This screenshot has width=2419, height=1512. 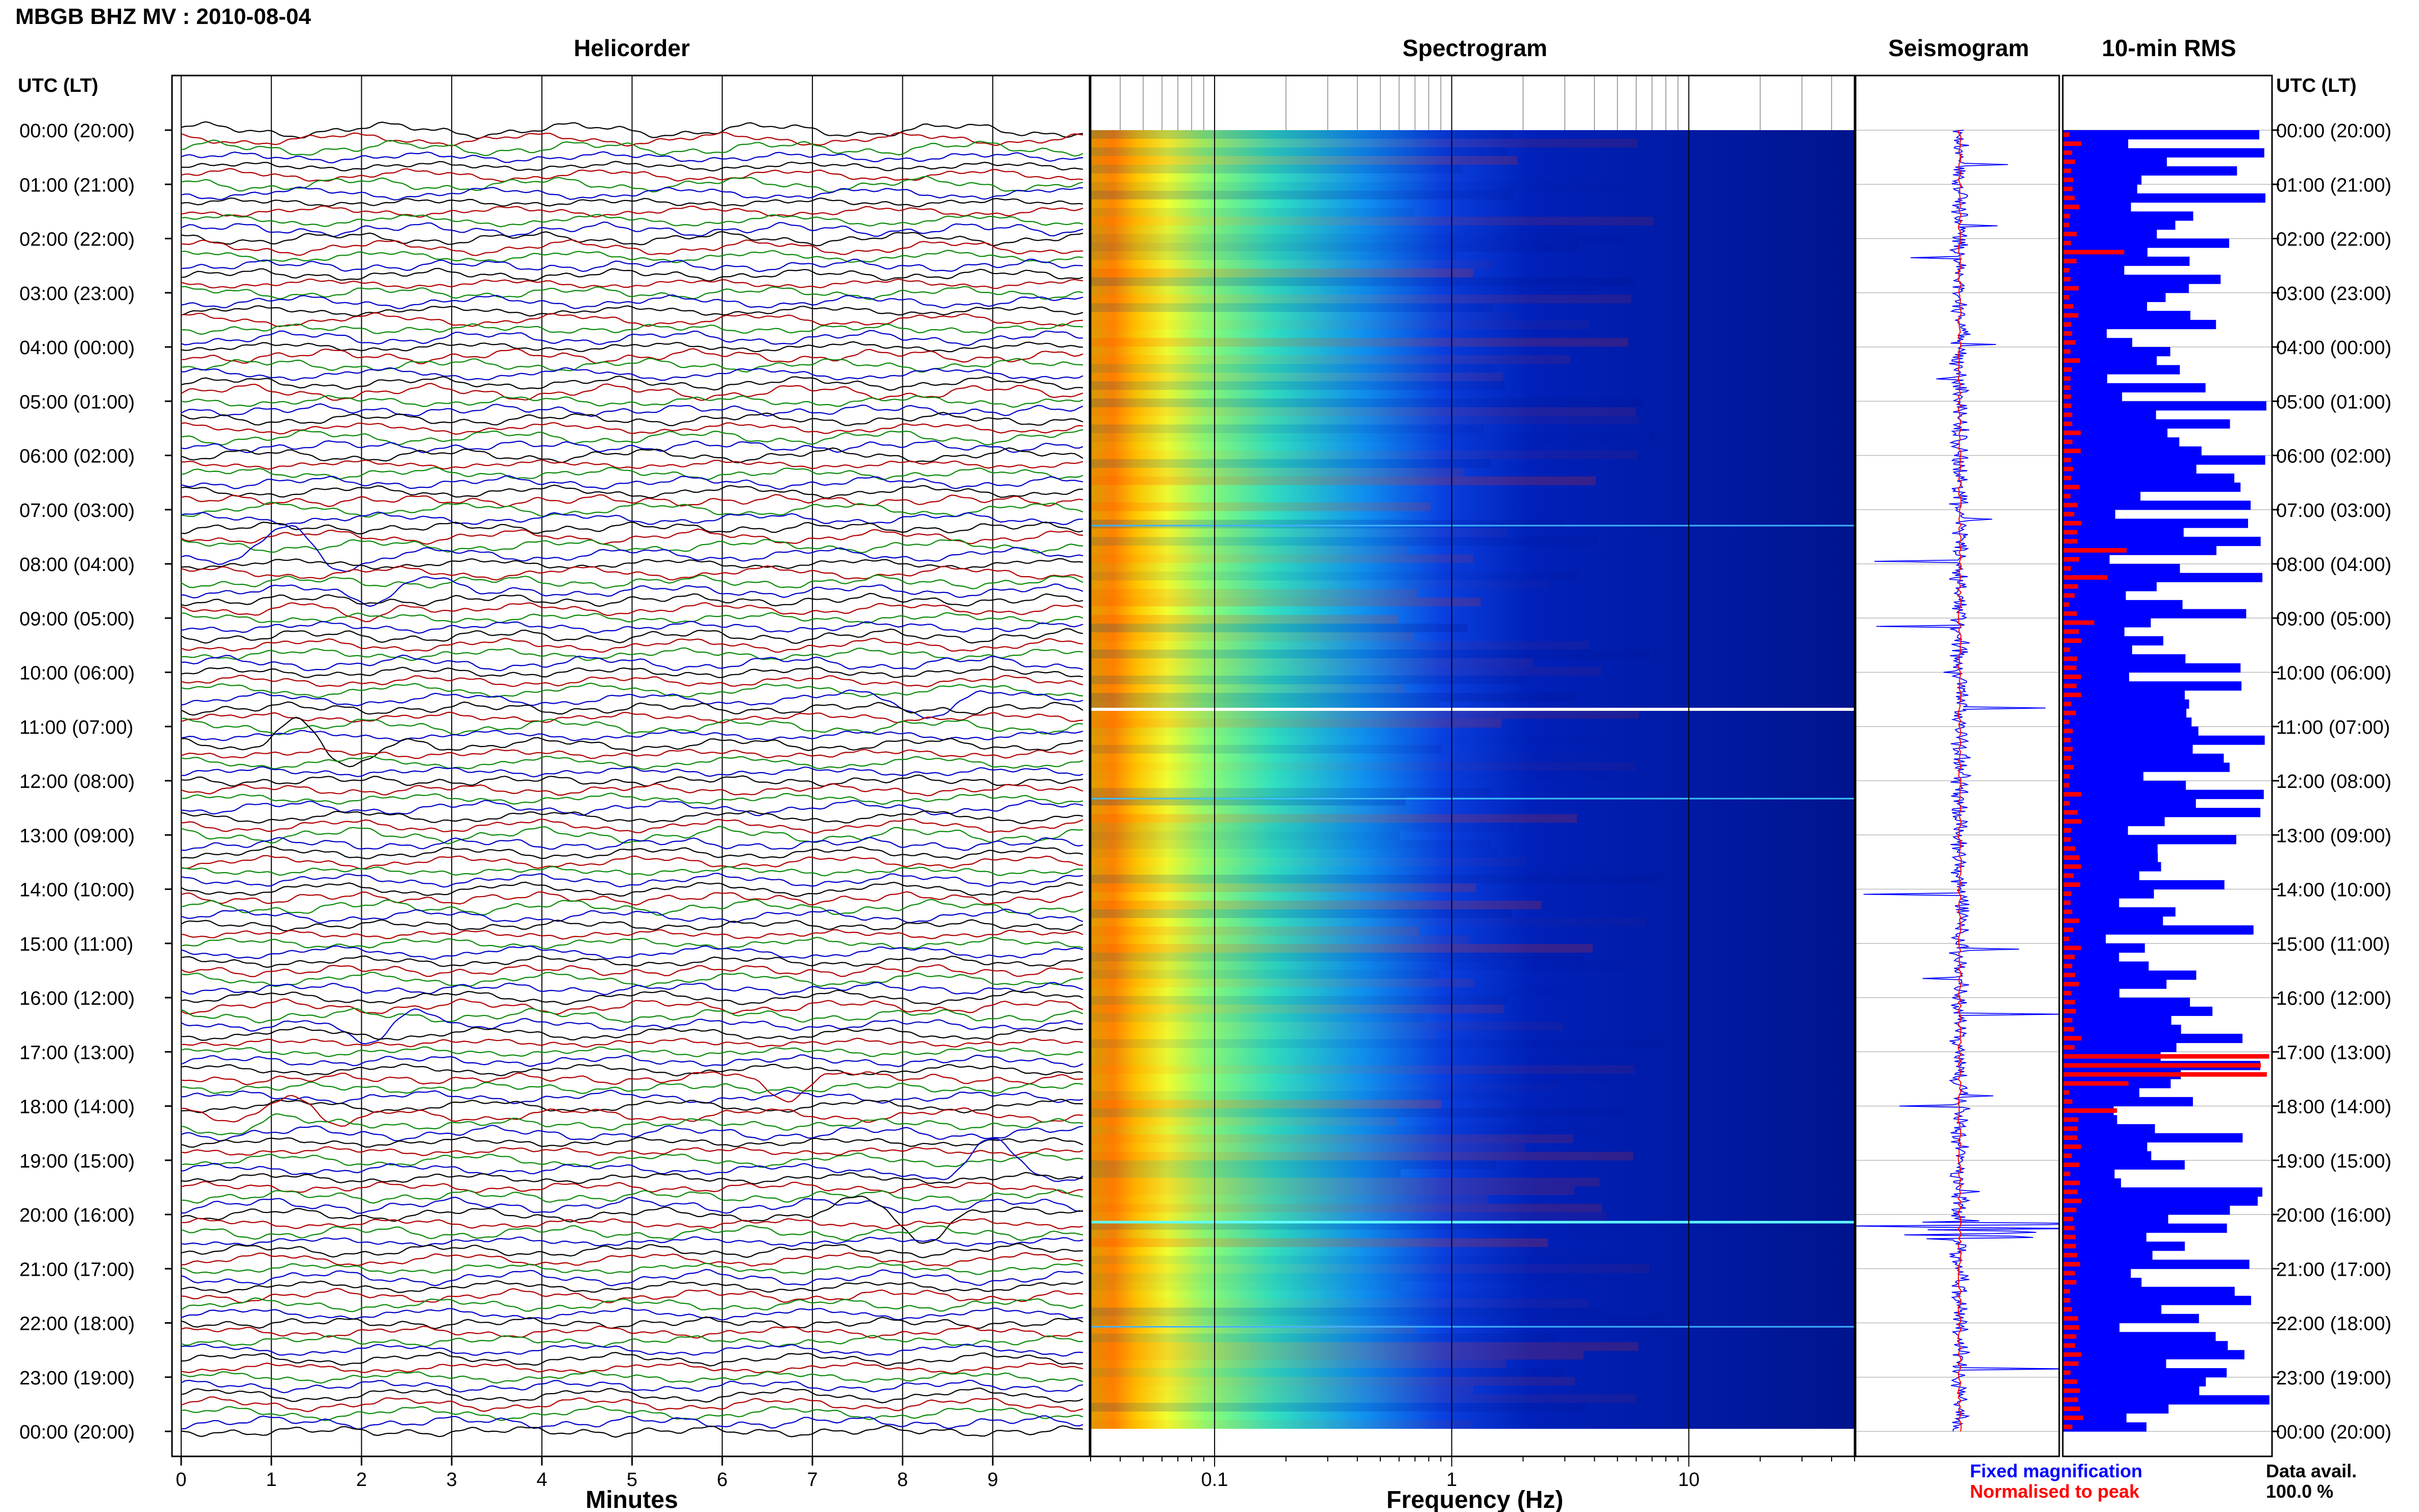 What do you see at coordinates (2333, 1161) in the screenshot?
I see `right-time-label: 19:00 (15:00)` at bounding box center [2333, 1161].